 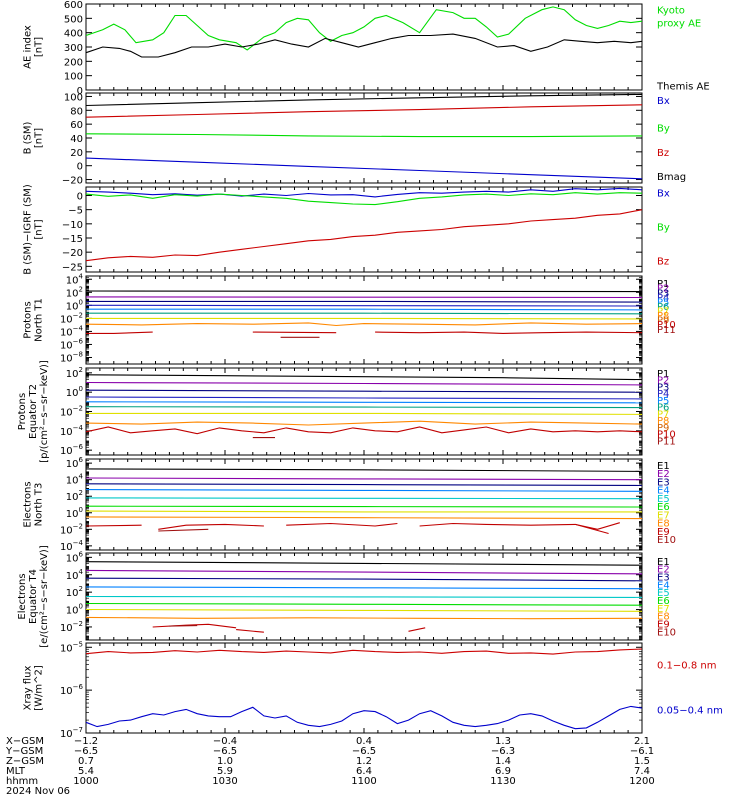 I want to click on series-line-e1, so click(x=364, y=563).